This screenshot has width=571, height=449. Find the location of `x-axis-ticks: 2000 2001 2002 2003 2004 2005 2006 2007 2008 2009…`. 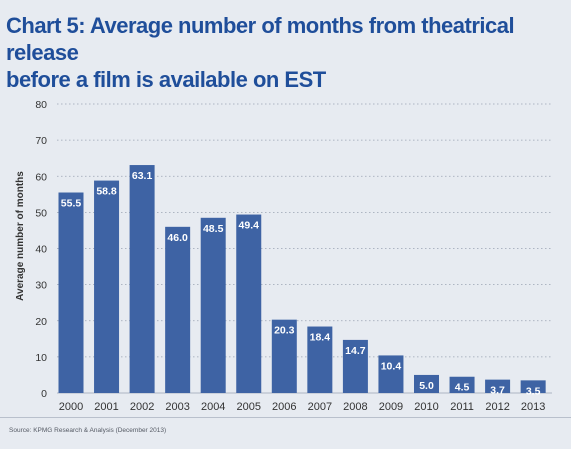

x-axis-ticks: 2000 2001 2002 2003 2004 2005 2006 2007 2008 2009… is located at coordinates (302, 407).